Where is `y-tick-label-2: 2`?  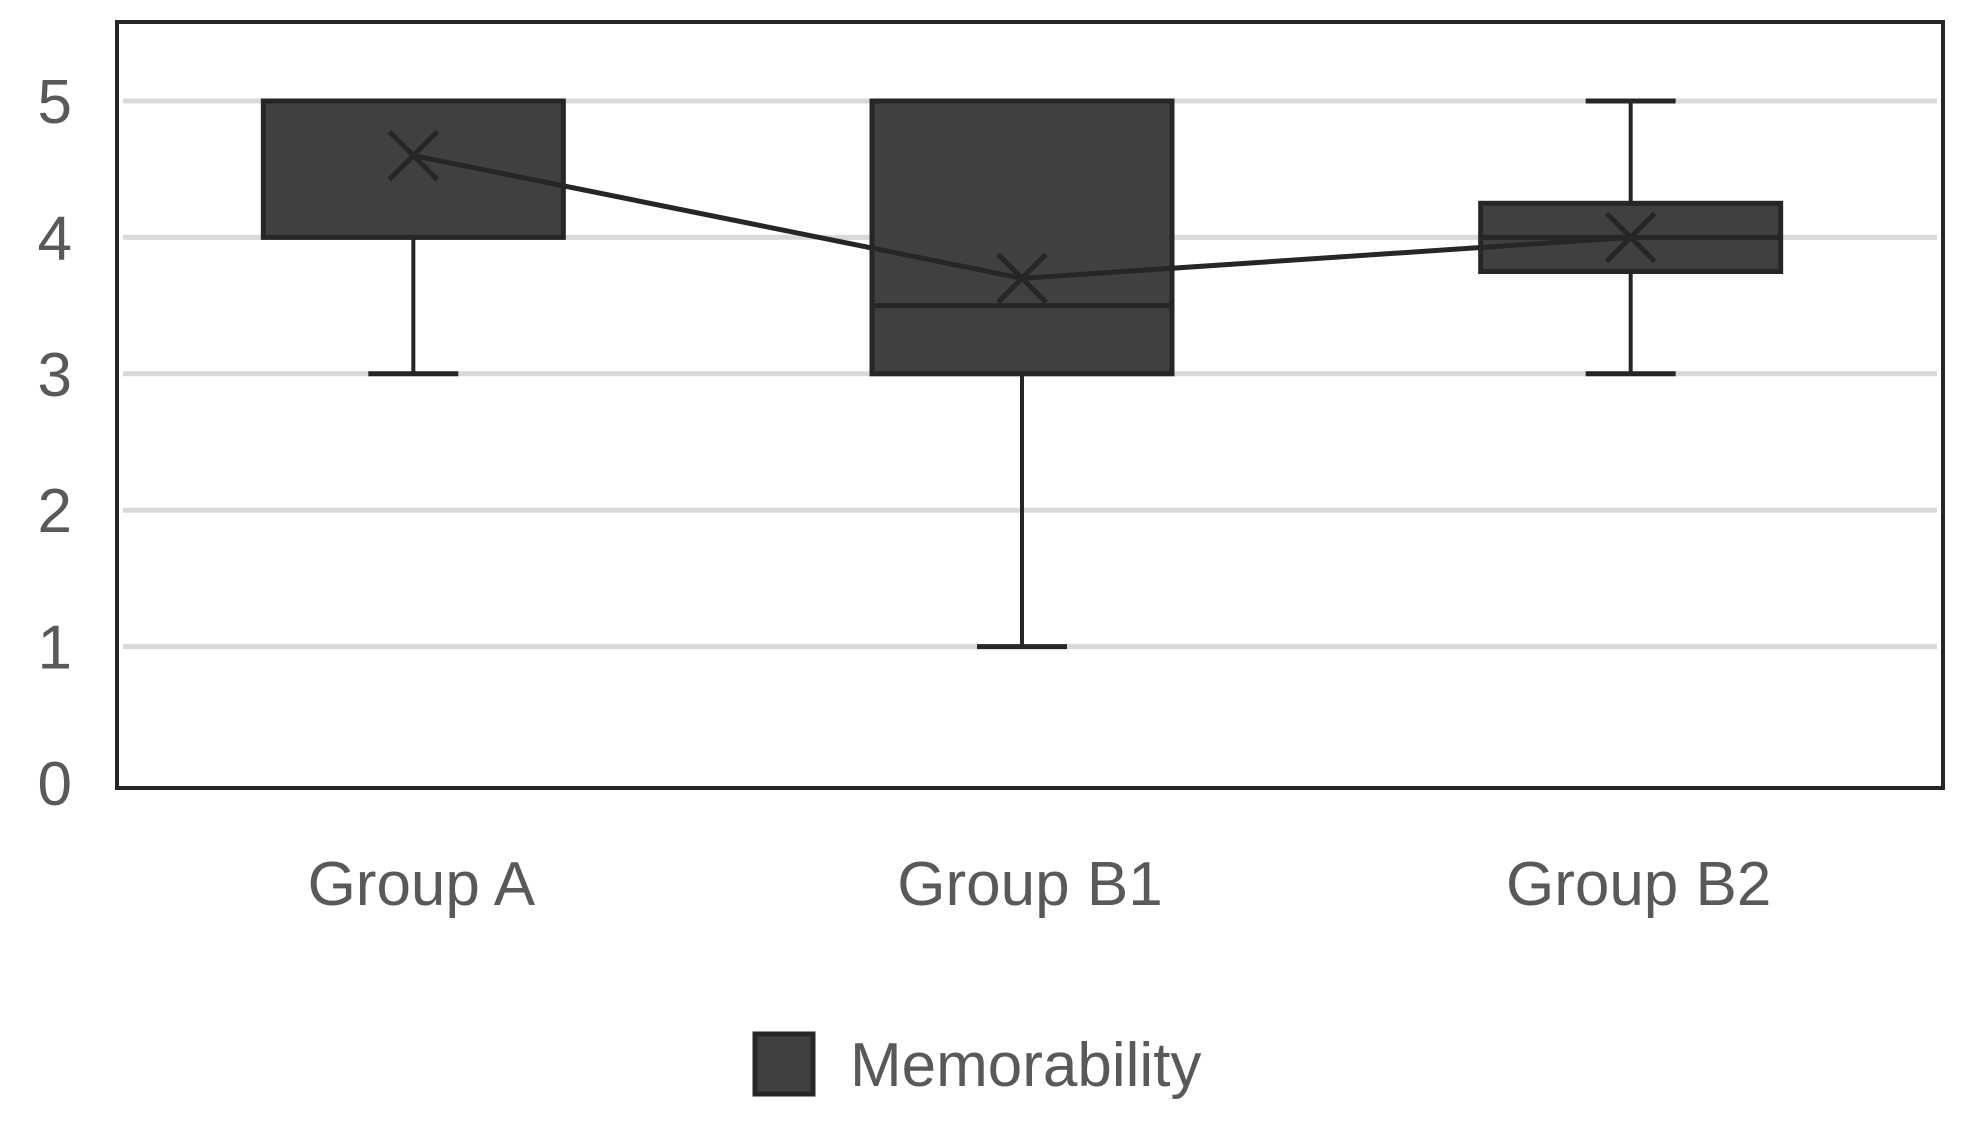 y-tick-label-2: 2 is located at coordinates (55, 511).